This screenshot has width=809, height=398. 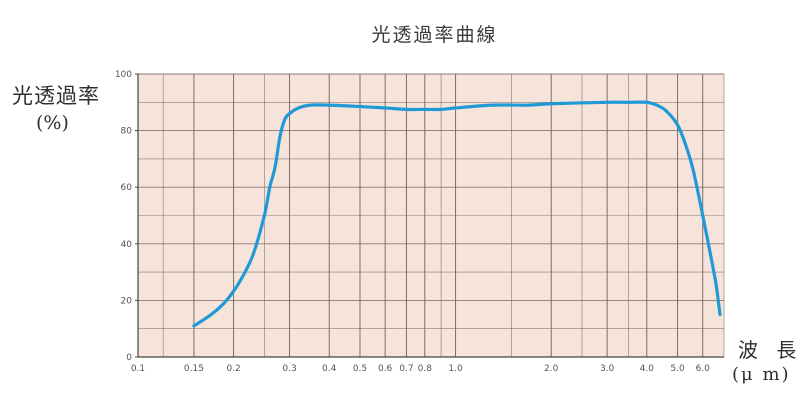 I want to click on x-tick-label: 0.7, so click(x=406, y=369).